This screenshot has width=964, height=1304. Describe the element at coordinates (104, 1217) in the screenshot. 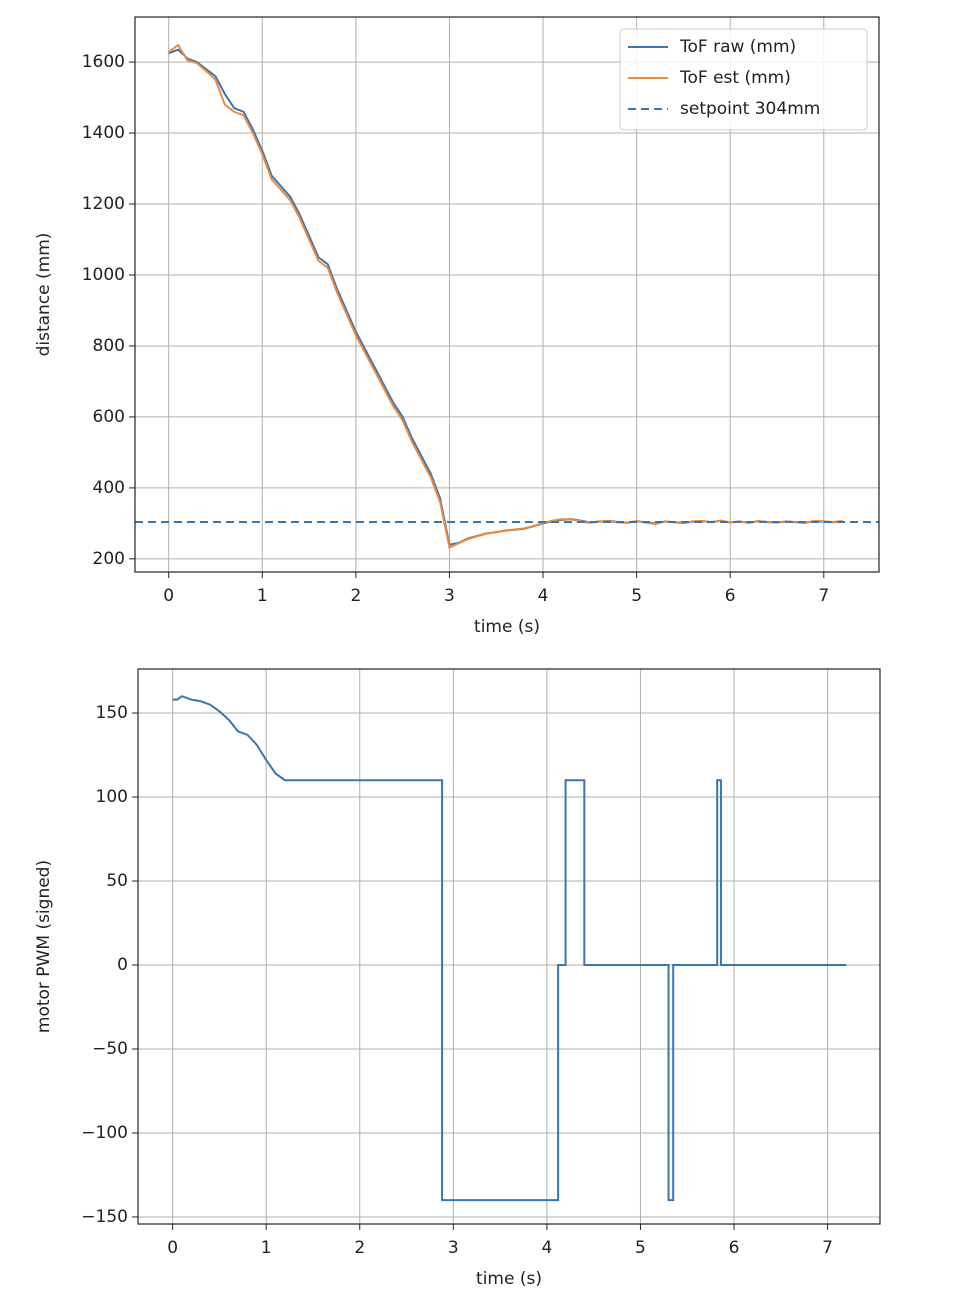

I see `y-tick-label: −150` at that location.